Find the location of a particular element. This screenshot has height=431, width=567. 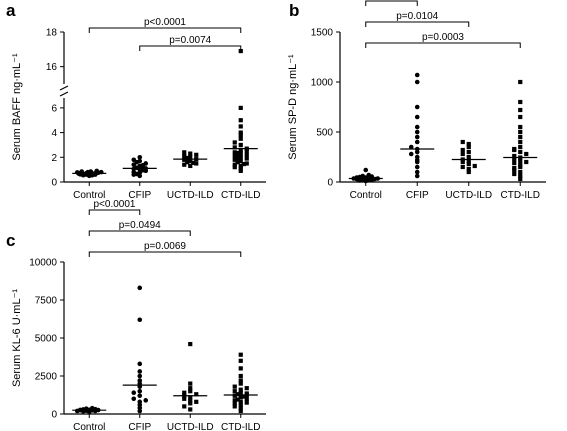

y-tick-label: 7500 is located at coordinates (46, 301).